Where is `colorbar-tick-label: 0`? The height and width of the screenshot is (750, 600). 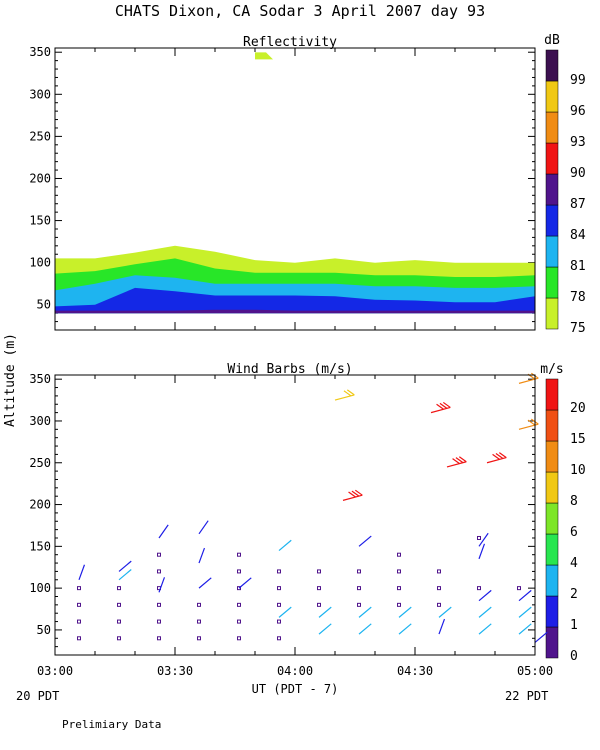
colorbar-tick-label: 0 is located at coordinates (574, 656).